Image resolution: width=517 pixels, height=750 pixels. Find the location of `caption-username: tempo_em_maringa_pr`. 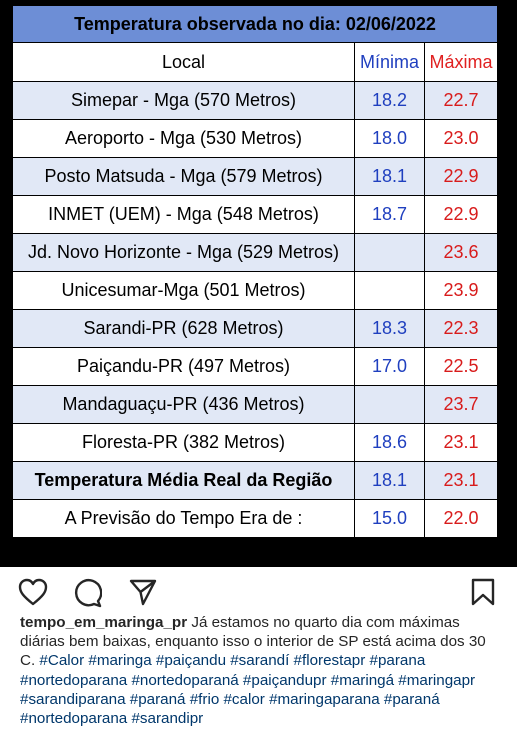

caption-username: tempo_em_maringa_pr is located at coordinates (104, 622).